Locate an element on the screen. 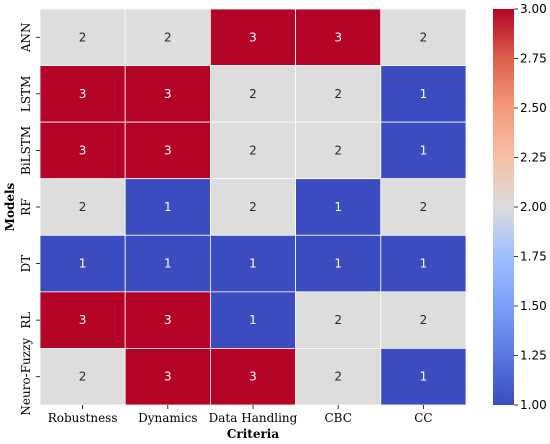  colorbar-tick-label: 2.75 is located at coordinates (533, 59).